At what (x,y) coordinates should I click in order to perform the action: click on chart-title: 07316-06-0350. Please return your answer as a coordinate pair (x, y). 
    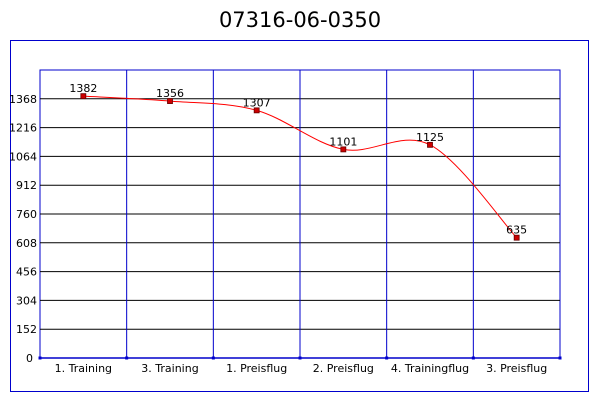
    Looking at the image, I should click on (300, 20).